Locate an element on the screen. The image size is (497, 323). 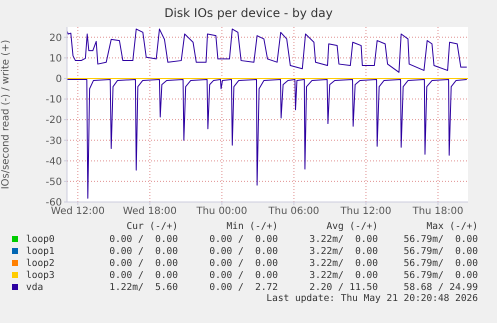
x-tick-label: Thu 18:00 is located at coordinates (438, 212).